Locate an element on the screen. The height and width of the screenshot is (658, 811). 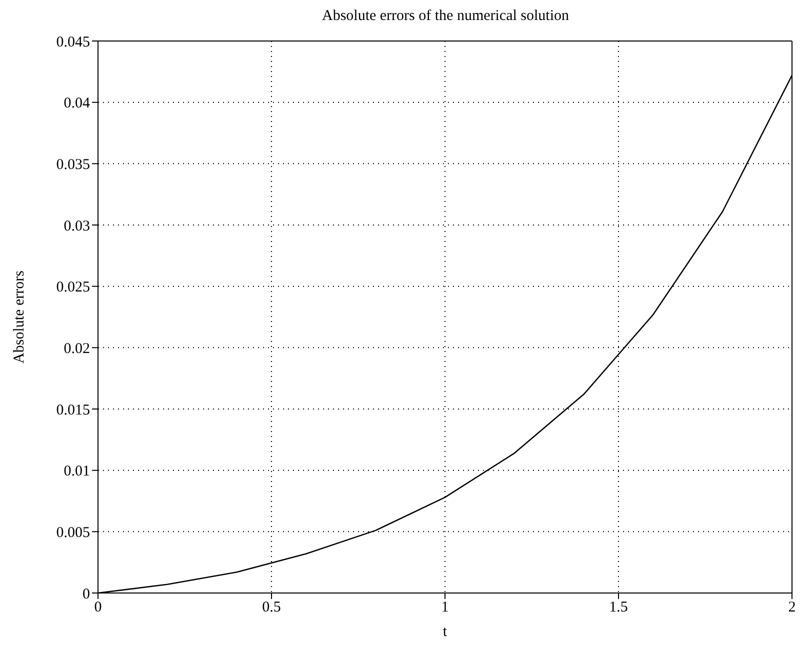
x-tick-label: 0.5 is located at coordinates (271, 608).